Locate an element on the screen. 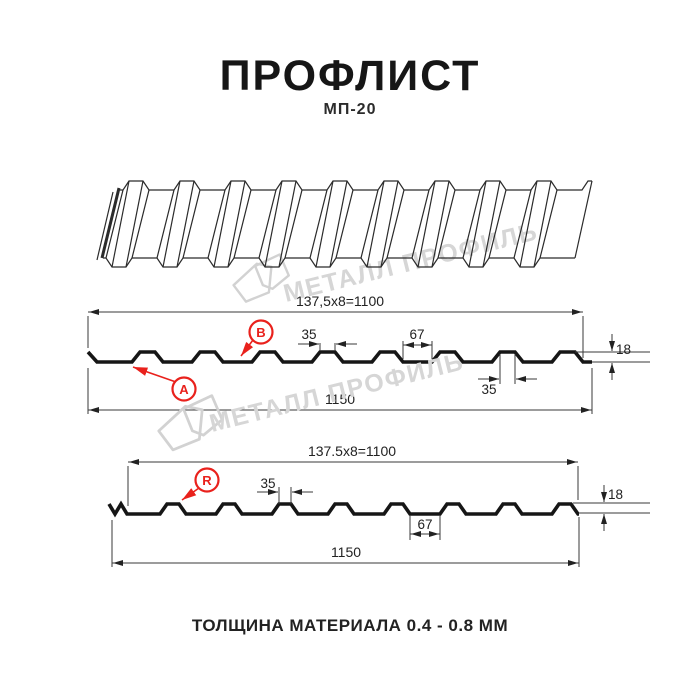 The height and width of the screenshot is (700, 700). dim-bottom-coverage is located at coordinates (353, 482).